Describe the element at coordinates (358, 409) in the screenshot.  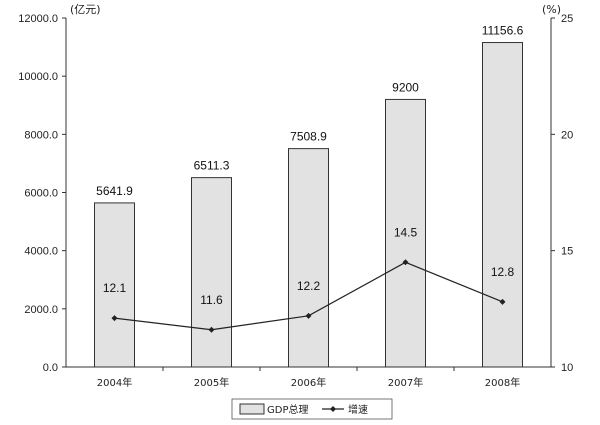
I see `legend-line-label: 增速` at that location.